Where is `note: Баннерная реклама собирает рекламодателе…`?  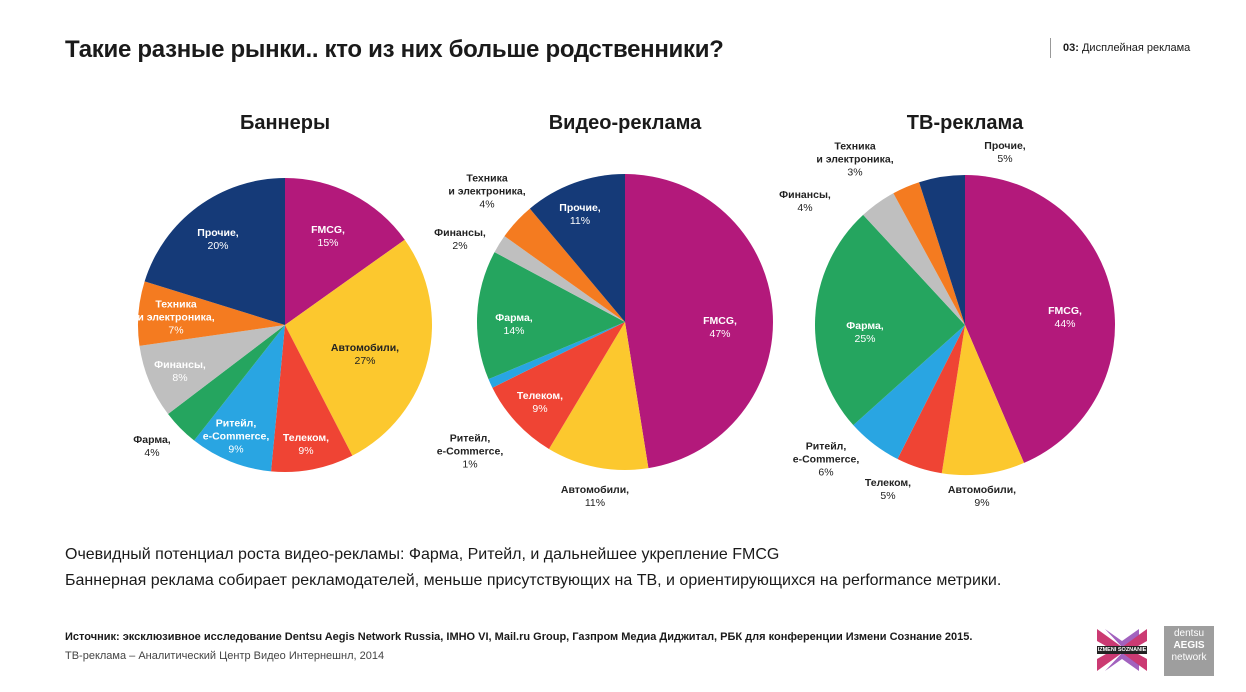 note: Баннерная реклама собирает рекламодателе… is located at coordinates (533, 580).